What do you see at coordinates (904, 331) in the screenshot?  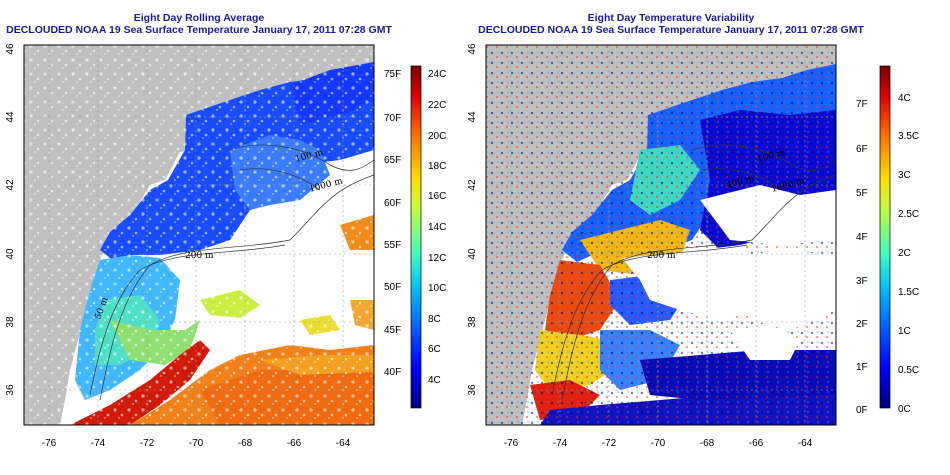 I see `right-colorbar-c-label: 1C` at bounding box center [904, 331].